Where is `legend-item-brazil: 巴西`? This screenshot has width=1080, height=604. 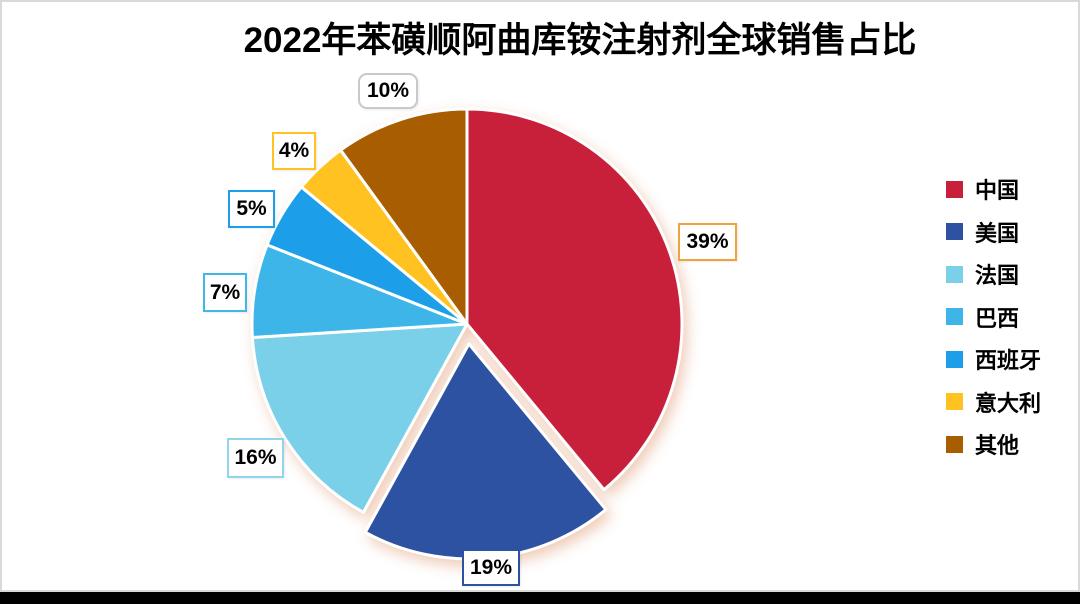 legend-item-brazil: 巴西 is located at coordinates (993, 317).